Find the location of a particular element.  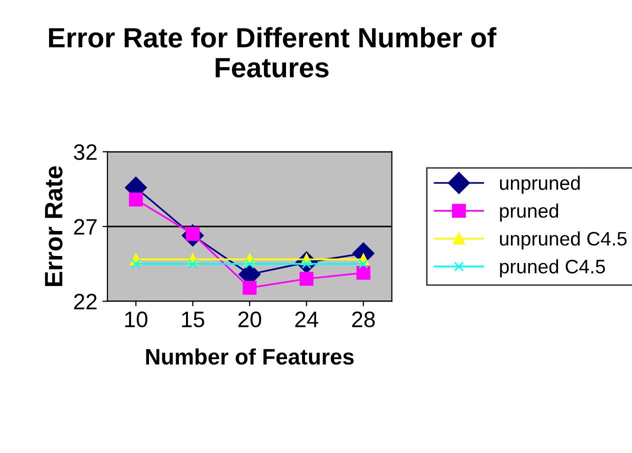

legend-label: pruned is located at coordinates (529, 213).